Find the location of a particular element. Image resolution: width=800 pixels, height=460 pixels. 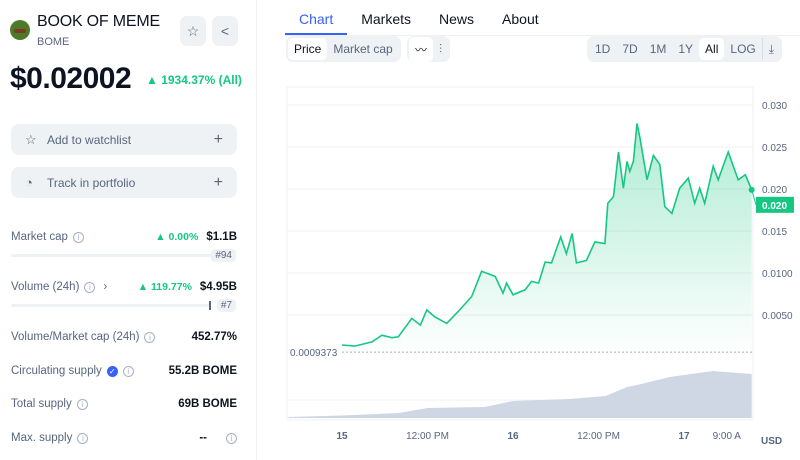

market-cap-change: ▲ 0.00% is located at coordinates (177, 237).